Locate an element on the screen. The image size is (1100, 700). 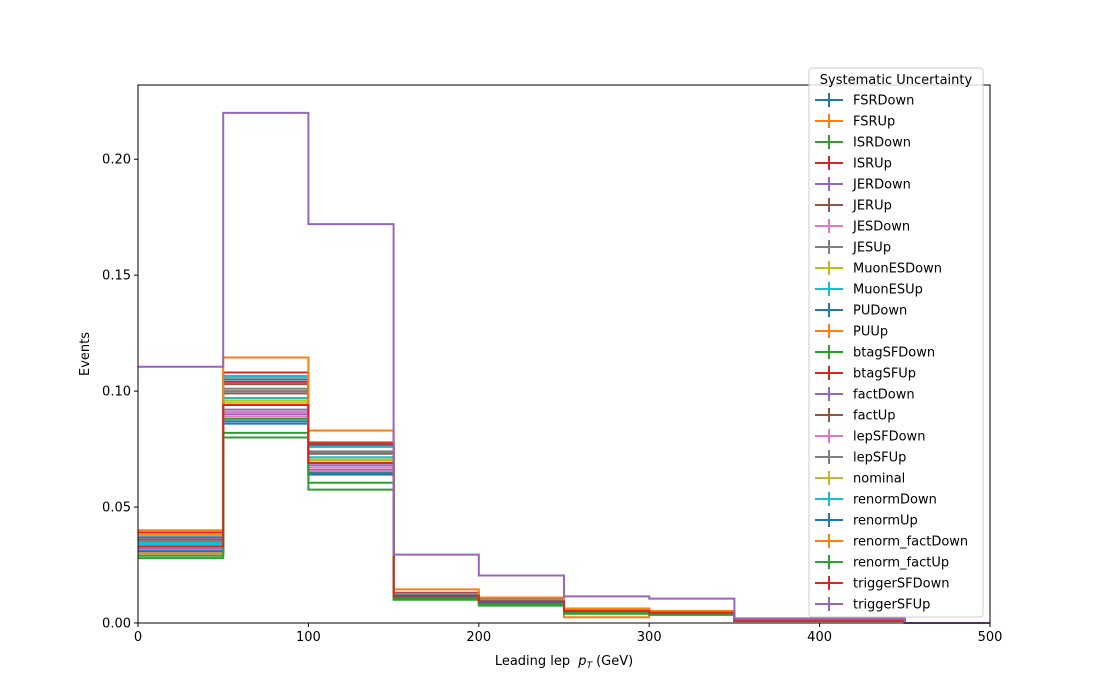
legend-item-FSRDown: FSRDown is located at coordinates (864, 101).